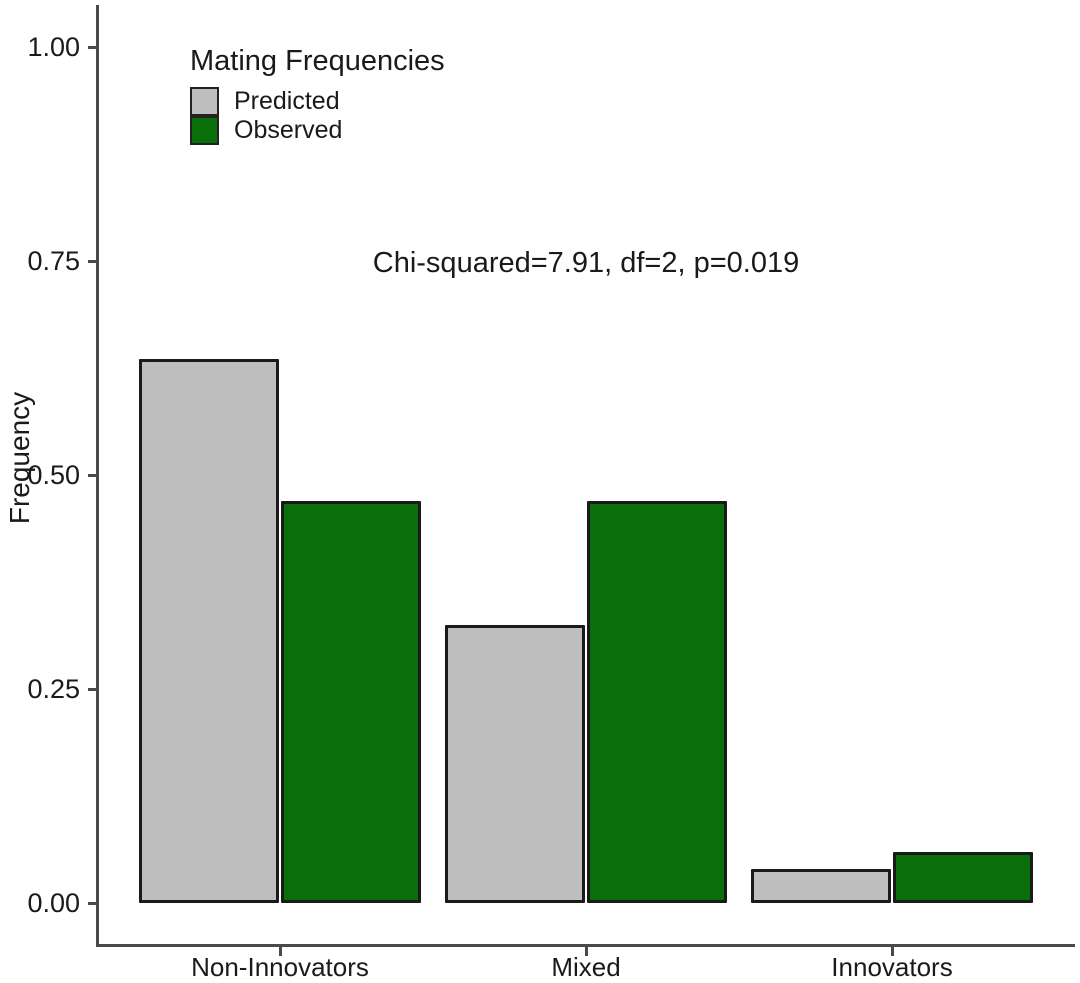 Image resolution: width=1080 pixels, height=983 pixels. What do you see at coordinates (19, 458) in the screenshot?
I see `y-axis-title: Frequency` at bounding box center [19, 458].